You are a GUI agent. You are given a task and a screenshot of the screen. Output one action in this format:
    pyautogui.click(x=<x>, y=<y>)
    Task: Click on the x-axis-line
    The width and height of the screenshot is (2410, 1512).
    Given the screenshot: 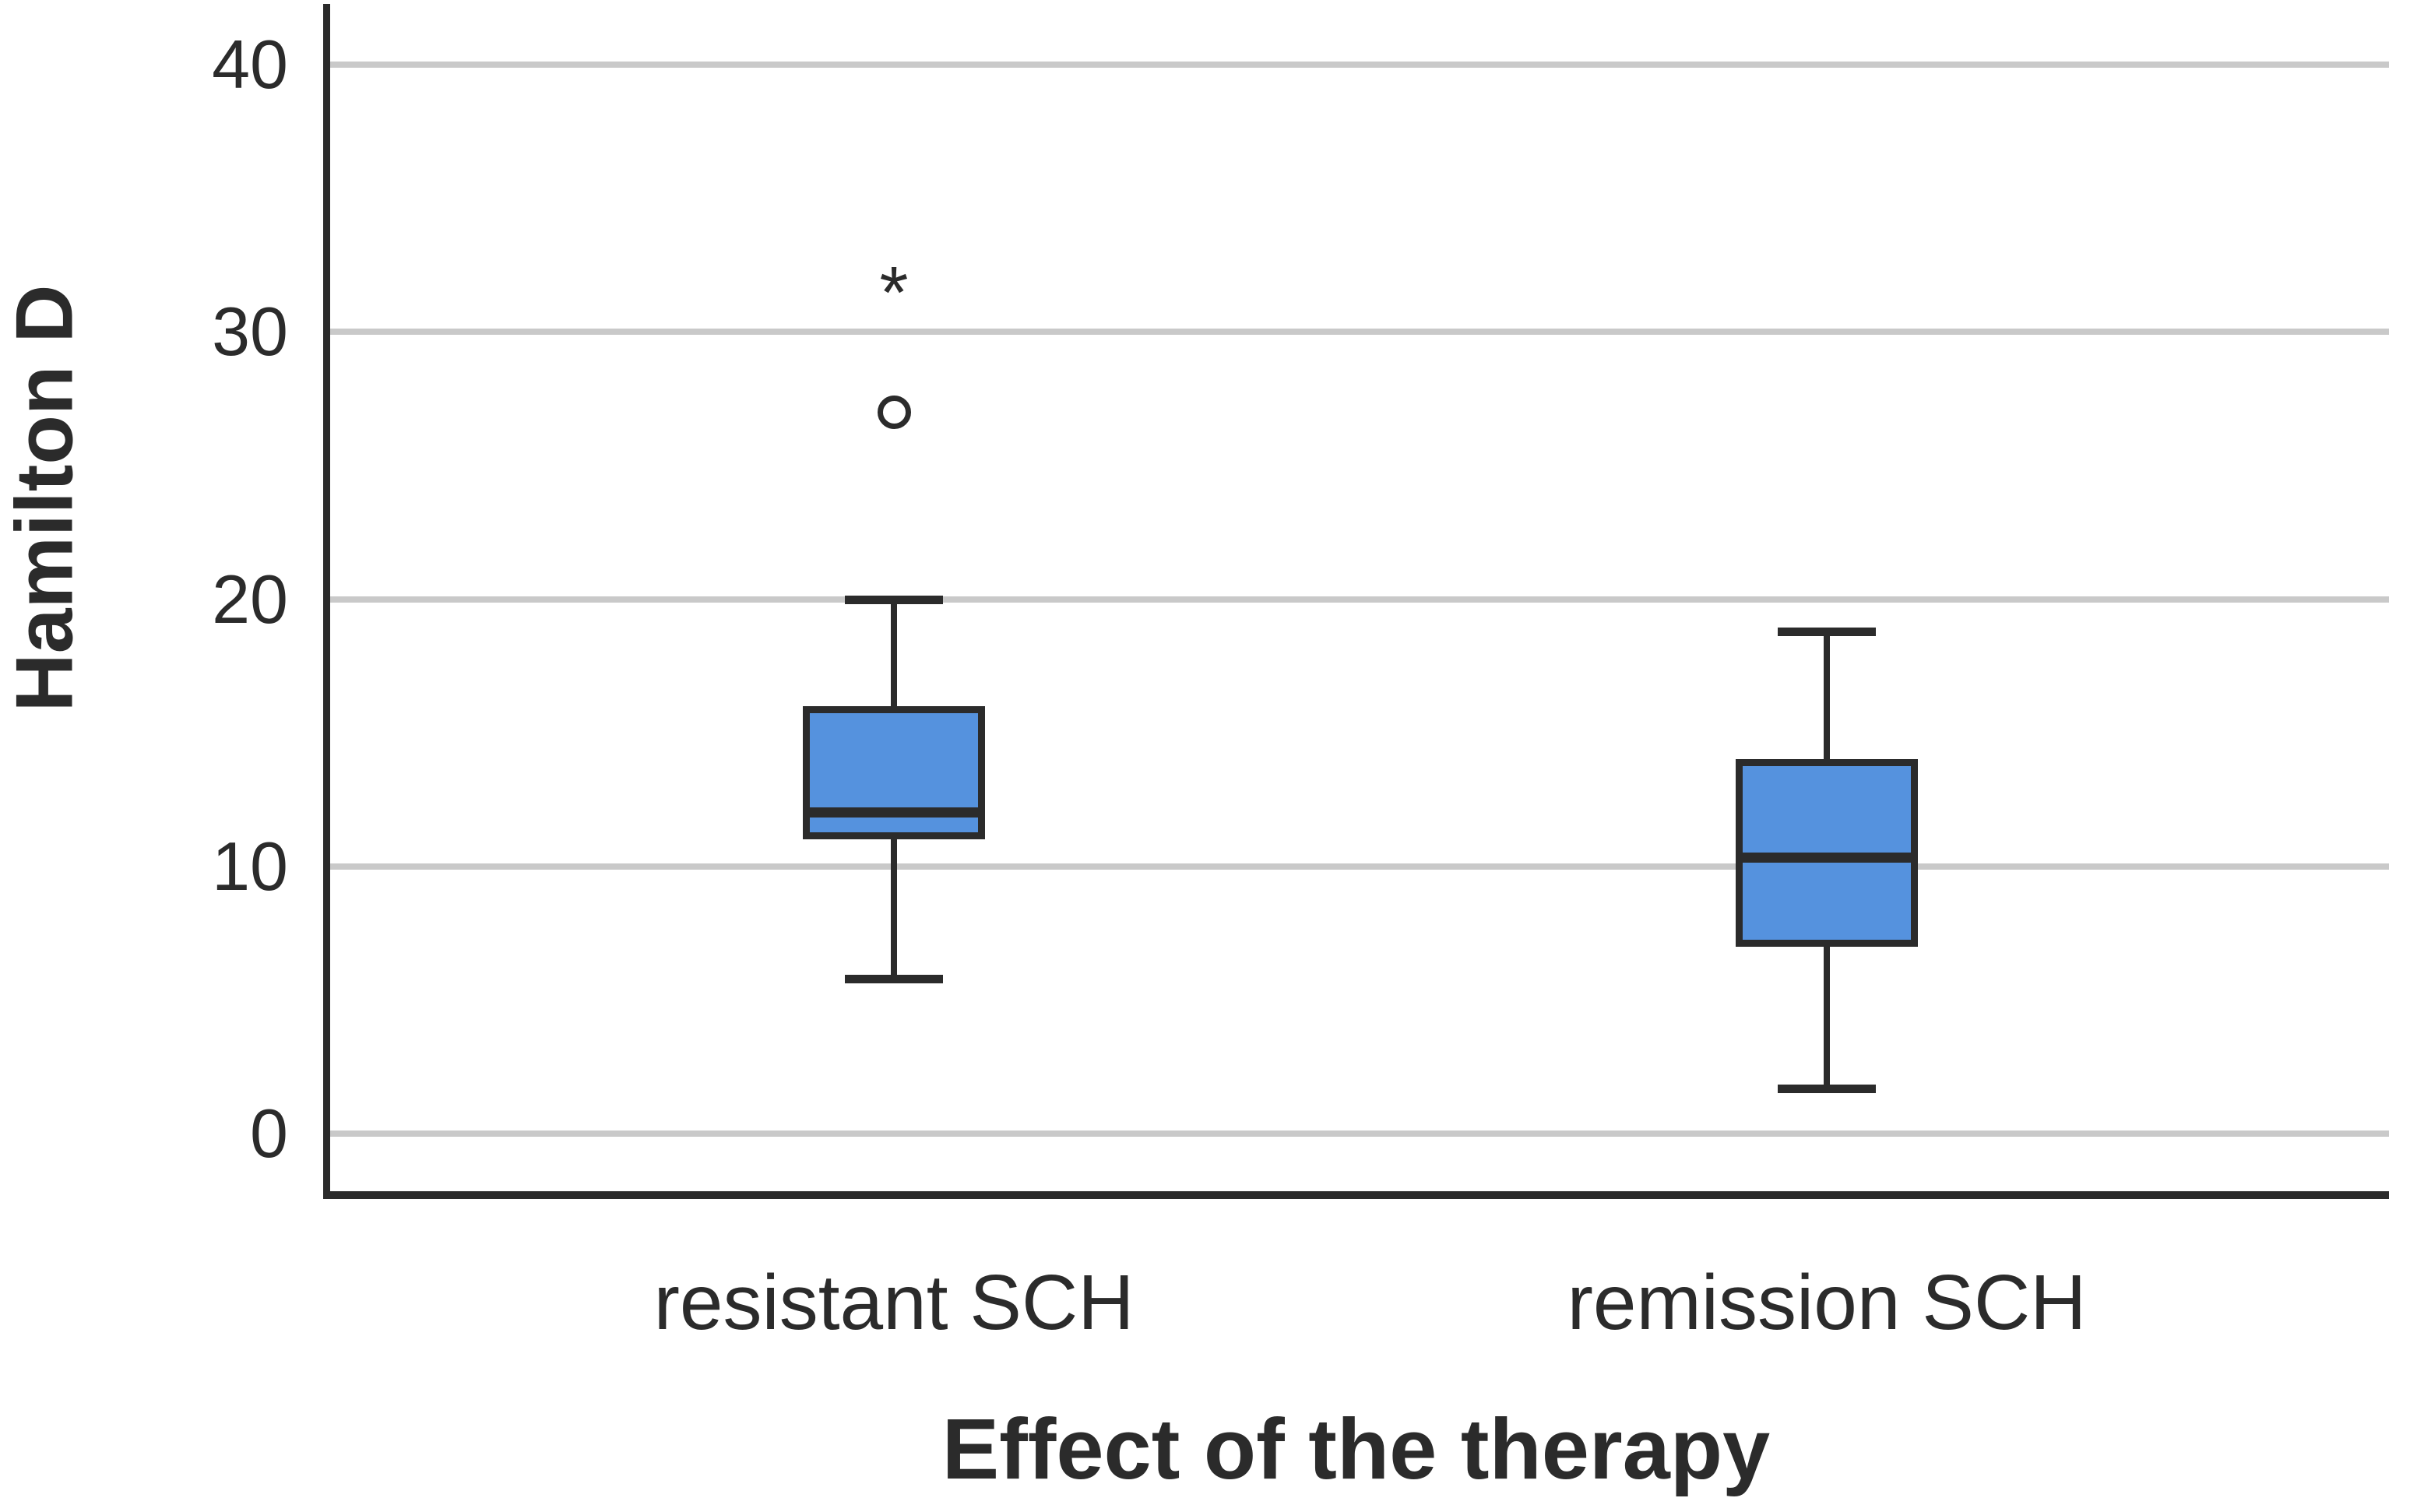 What is the action you would take?
    pyautogui.click(x=1356, y=1195)
    